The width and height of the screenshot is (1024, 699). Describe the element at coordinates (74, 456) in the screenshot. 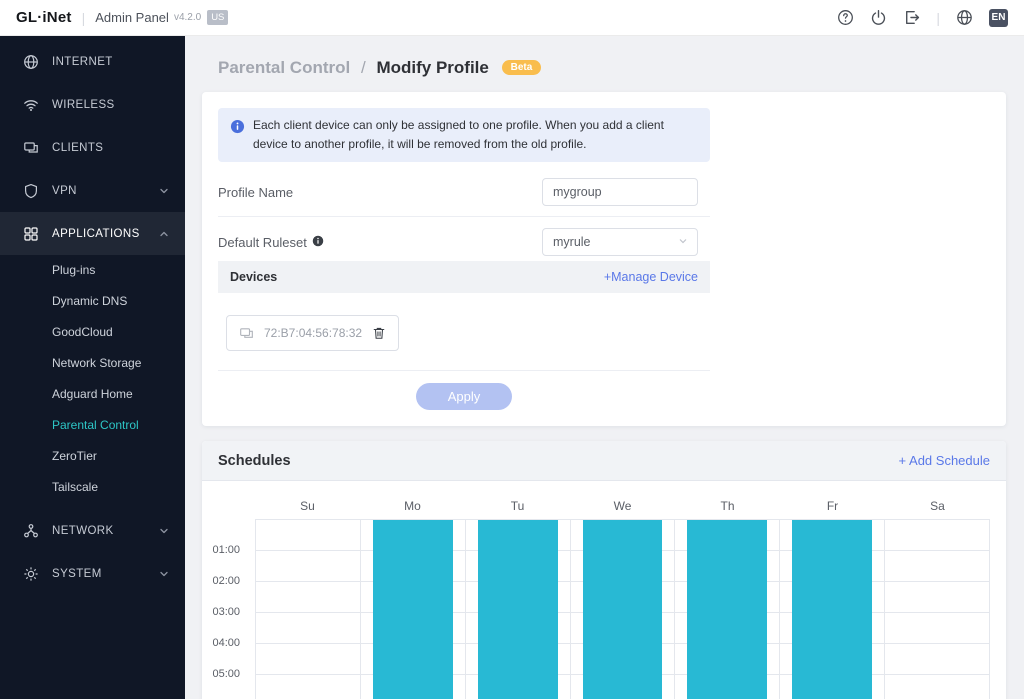

I see `sidebar-item-zerotier: ZeroTier` at that location.